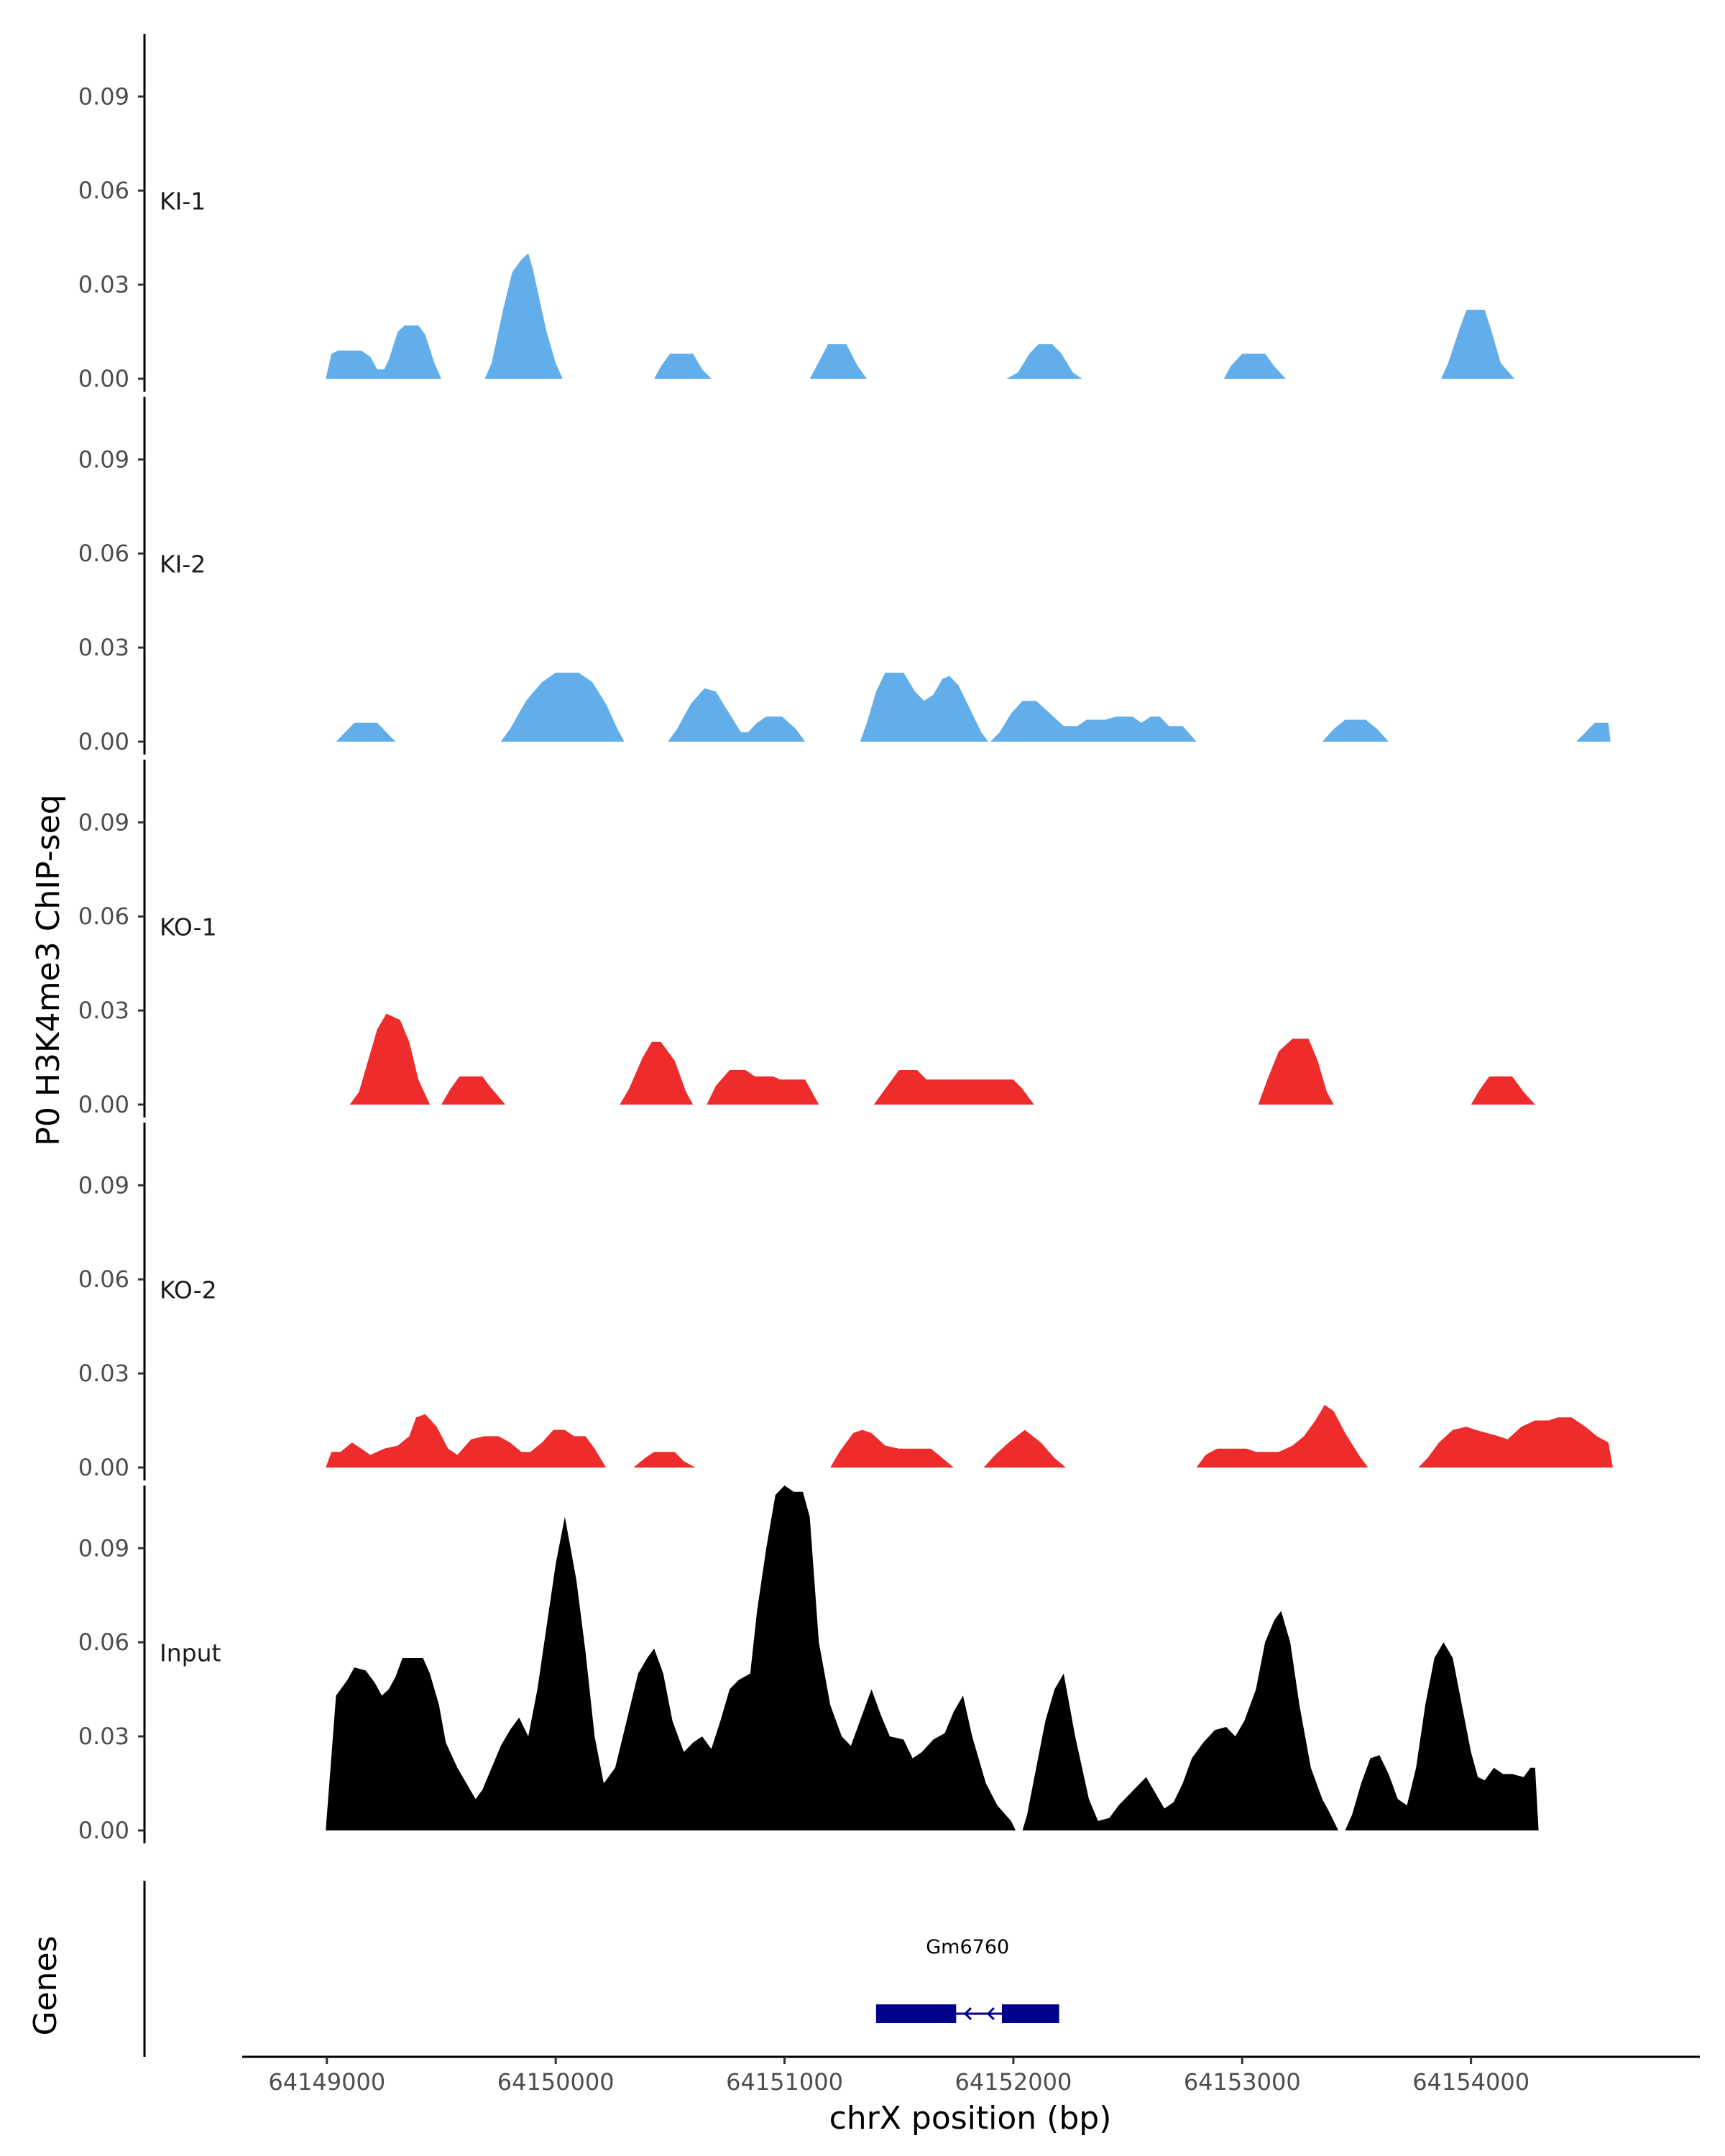 The image size is (1725, 2156). What do you see at coordinates (45, 1985) in the screenshot?
I see `genes-axis-title: Genes` at bounding box center [45, 1985].